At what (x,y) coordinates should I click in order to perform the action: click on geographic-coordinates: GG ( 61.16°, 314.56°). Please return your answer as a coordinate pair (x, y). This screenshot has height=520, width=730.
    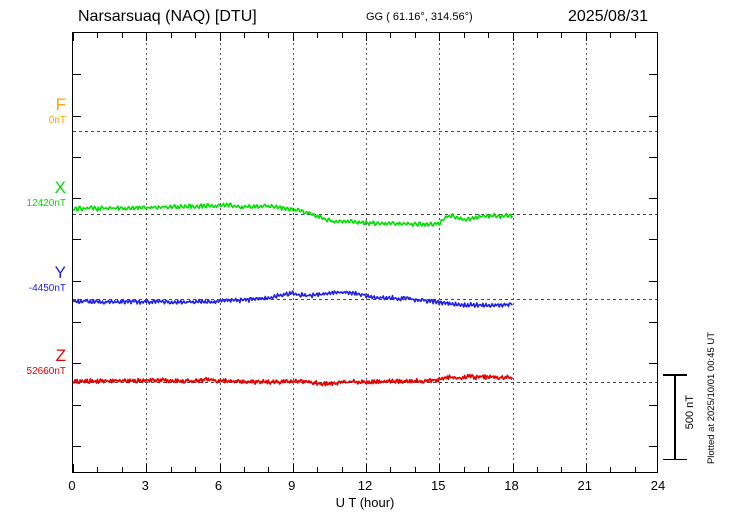
    Looking at the image, I should click on (419, 17).